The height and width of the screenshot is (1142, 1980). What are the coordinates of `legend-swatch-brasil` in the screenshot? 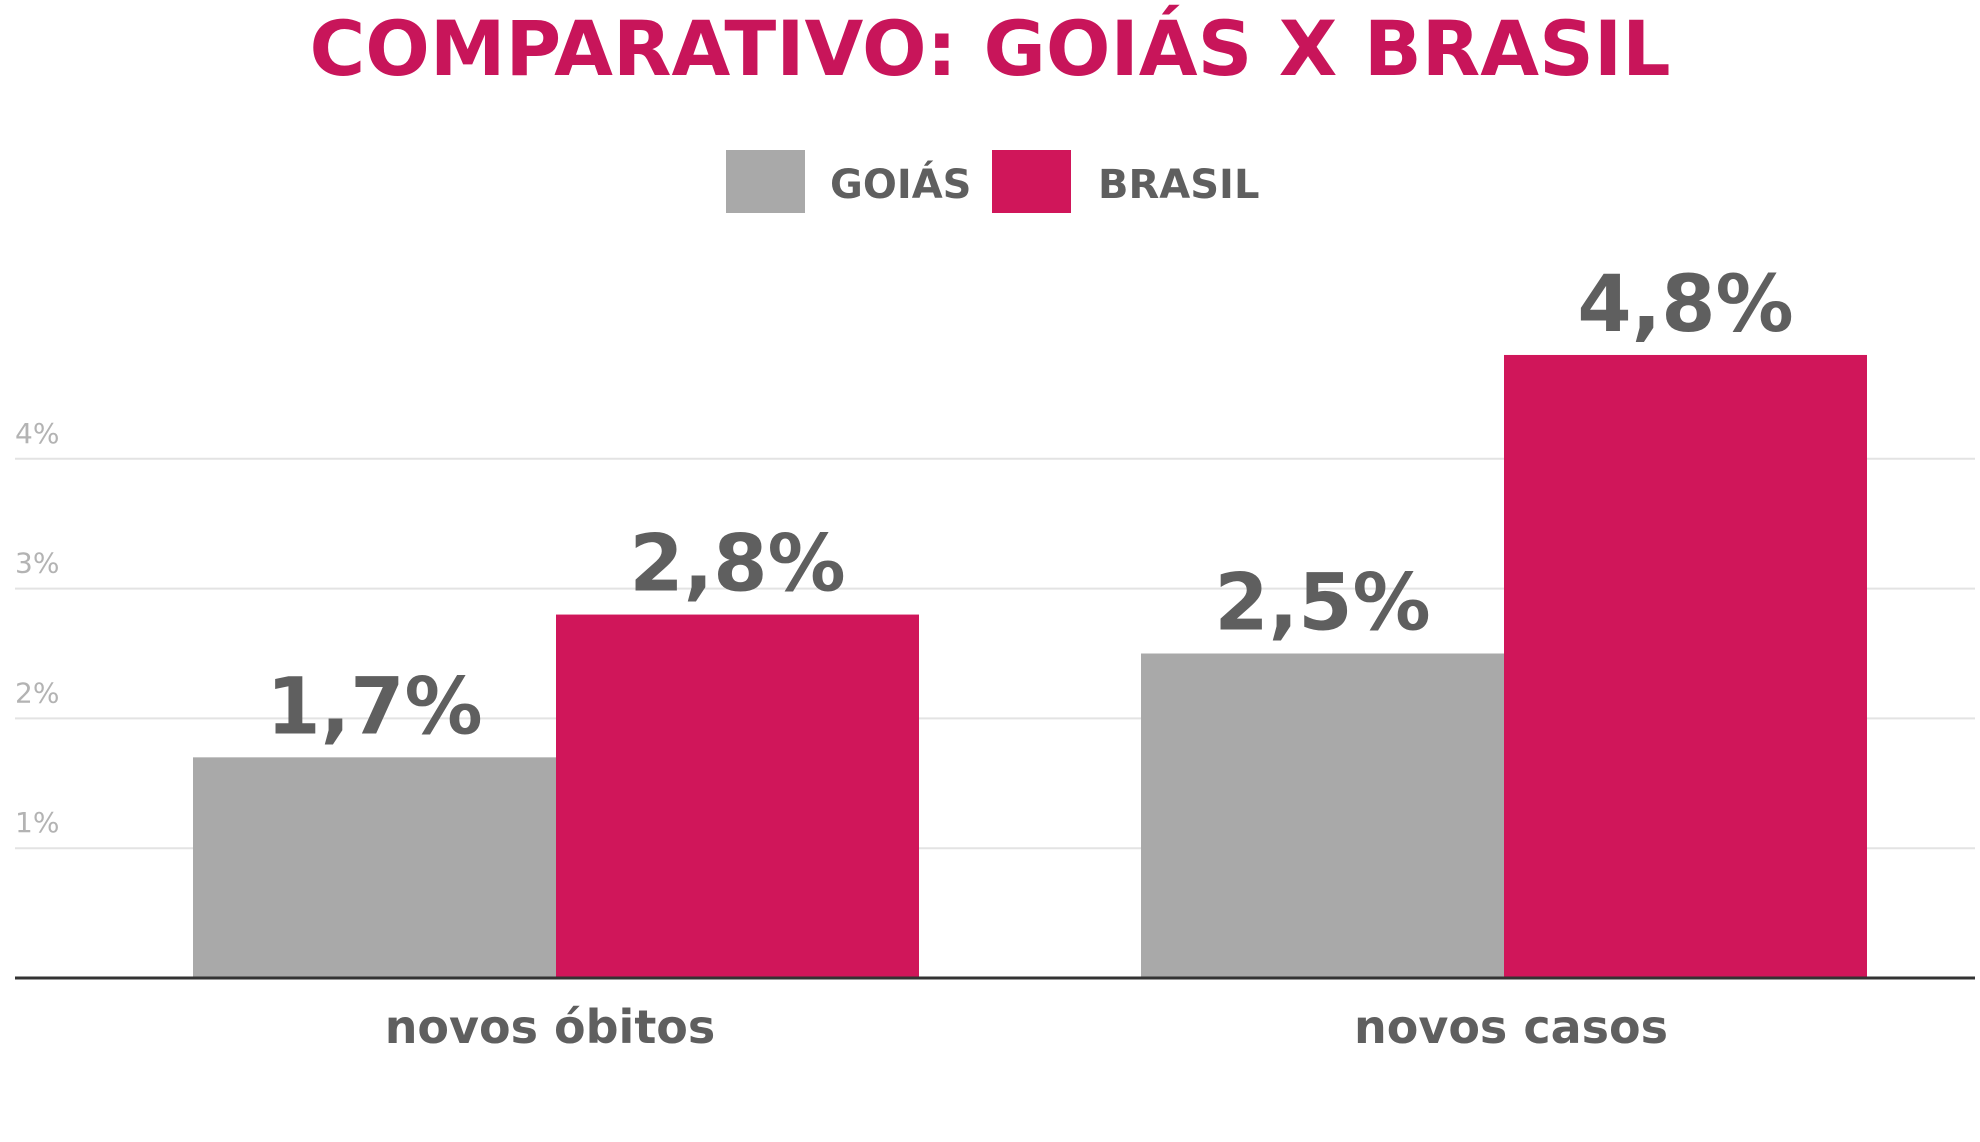 It's located at (1031, 181).